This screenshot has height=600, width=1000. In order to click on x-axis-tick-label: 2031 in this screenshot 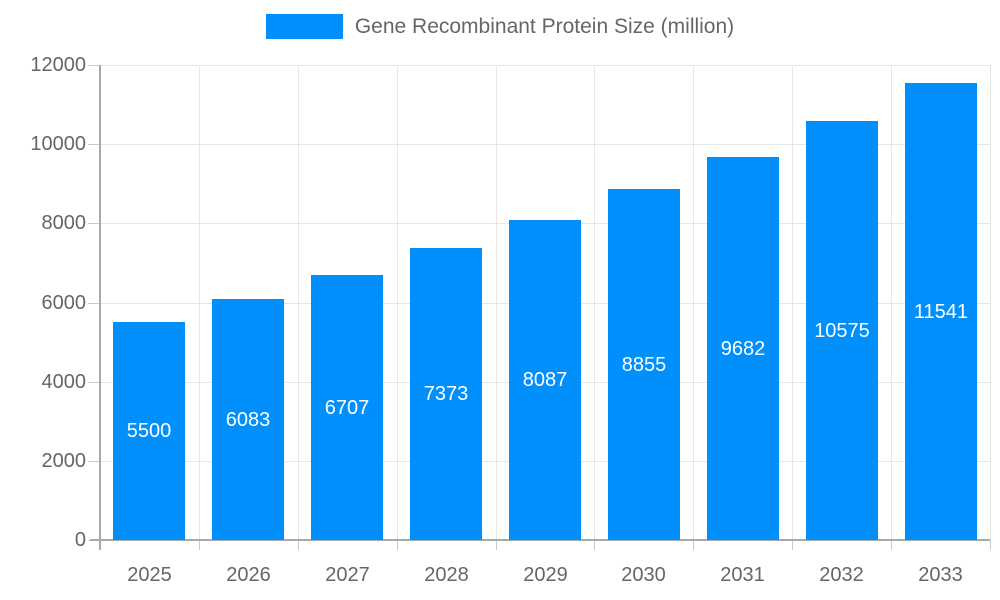, I will do `click(742, 575)`.